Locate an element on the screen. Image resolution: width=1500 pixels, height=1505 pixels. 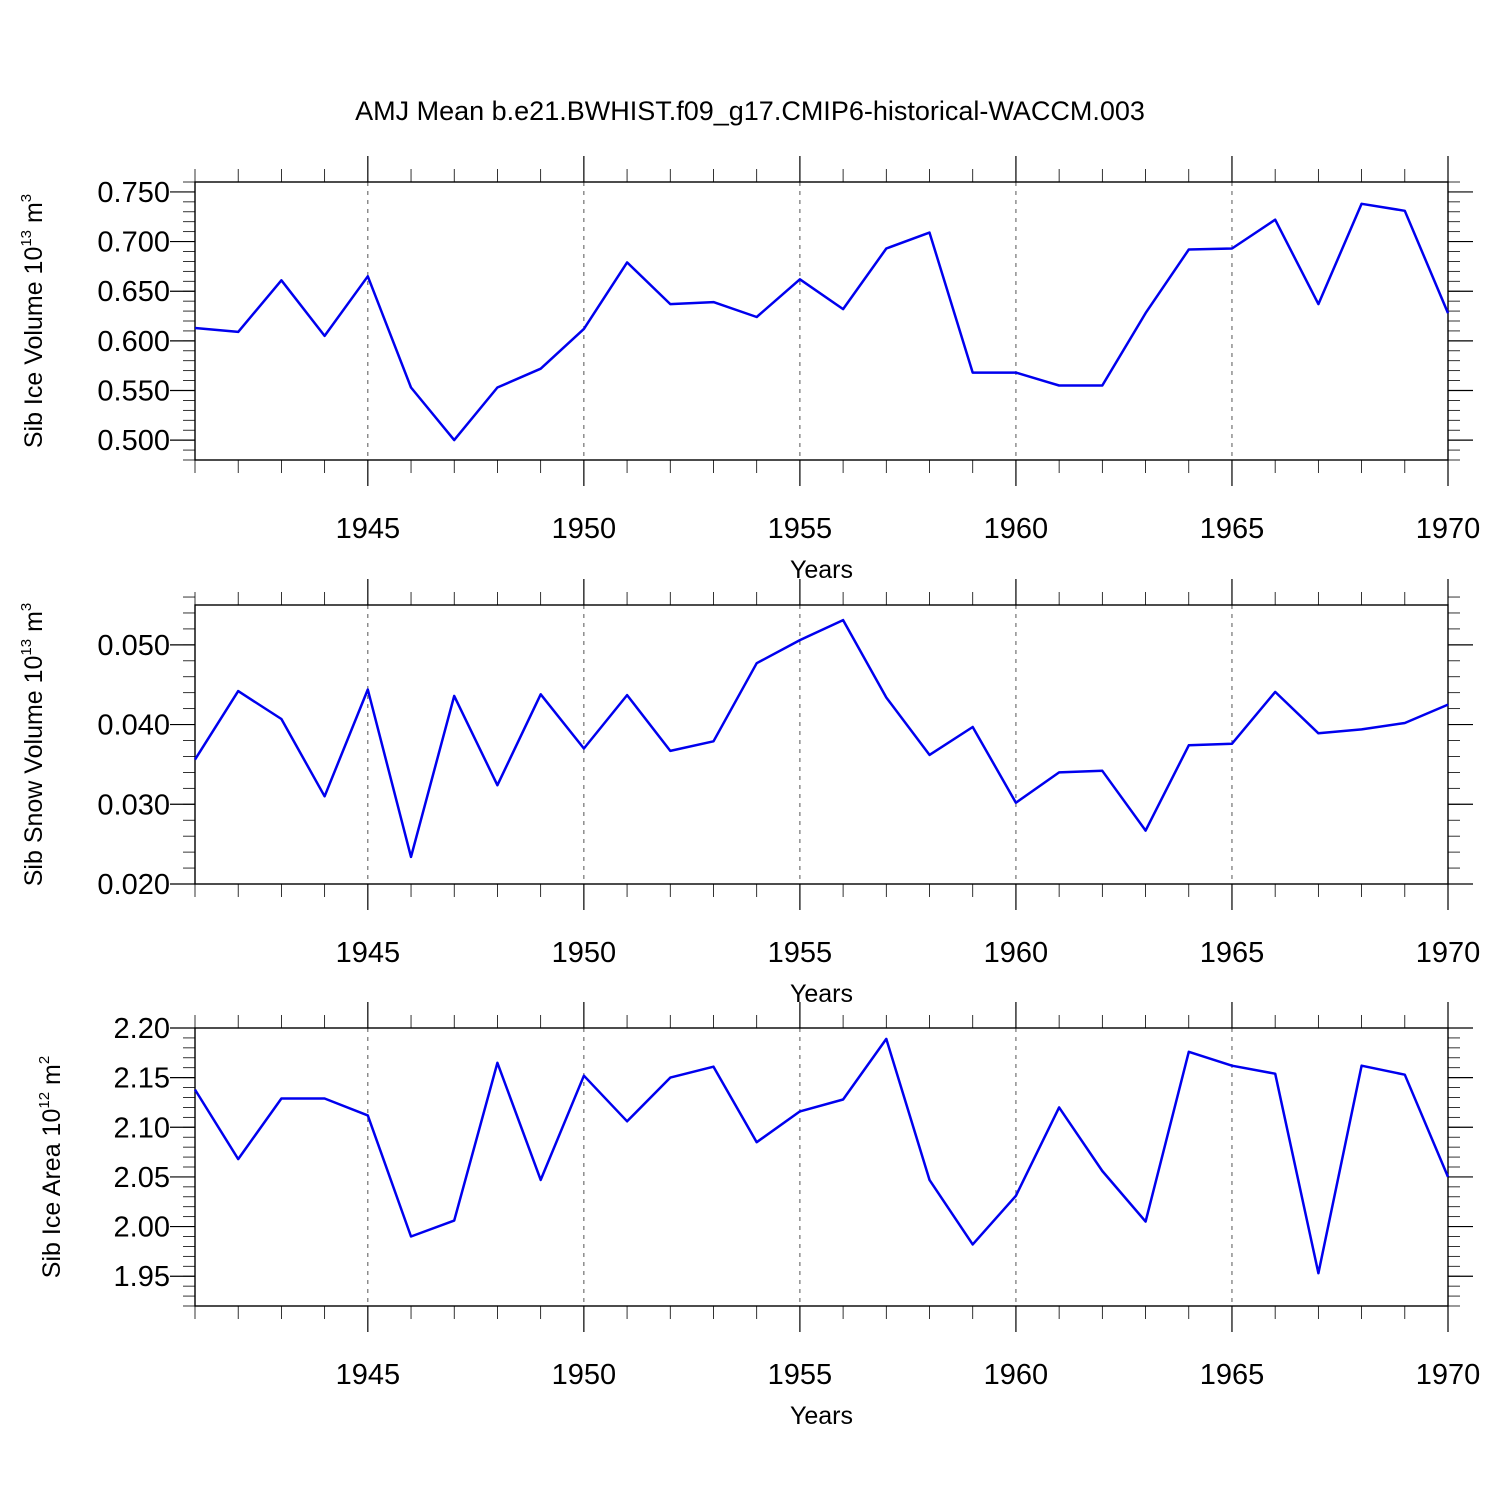
y-axis-label-text: Sib Ice Volume 10 is located at coordinates (34, 348).